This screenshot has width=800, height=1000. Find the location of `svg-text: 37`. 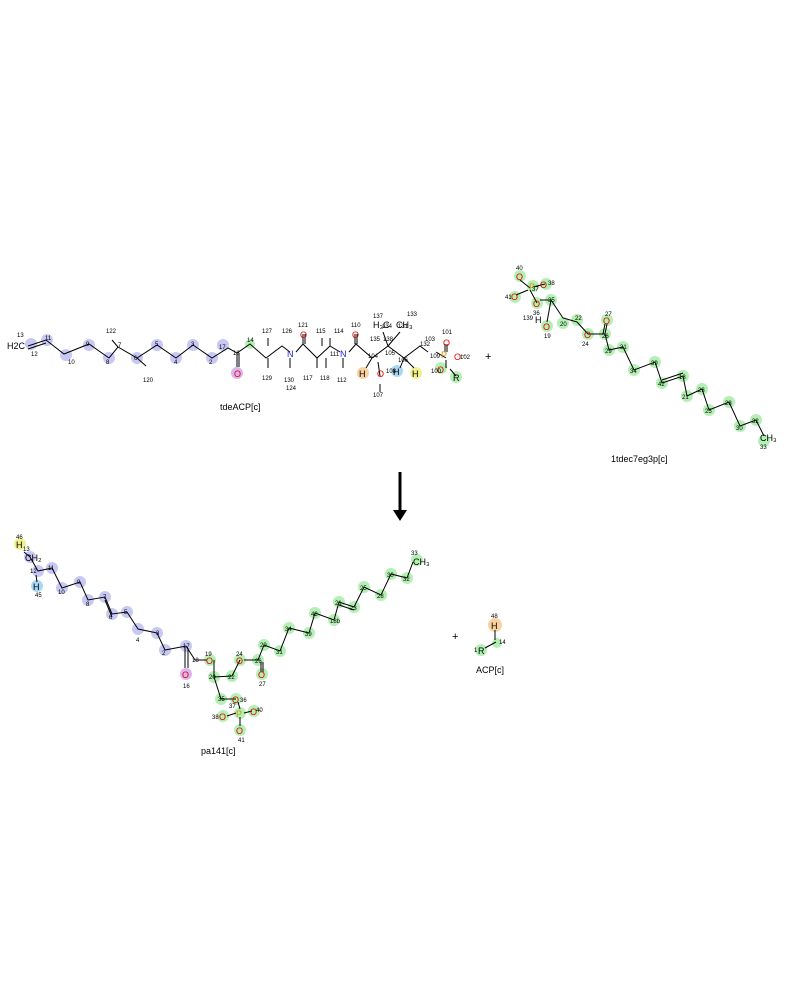

svg-text: 37 is located at coordinates (535, 290).